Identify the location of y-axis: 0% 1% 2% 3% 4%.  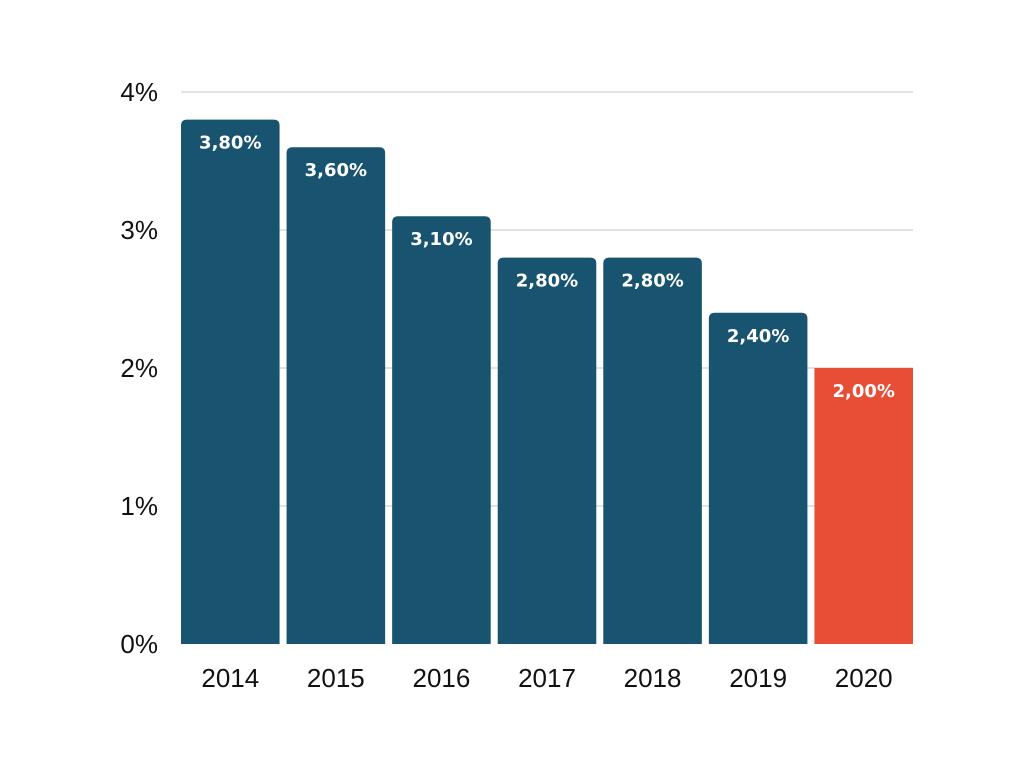
(139, 368).